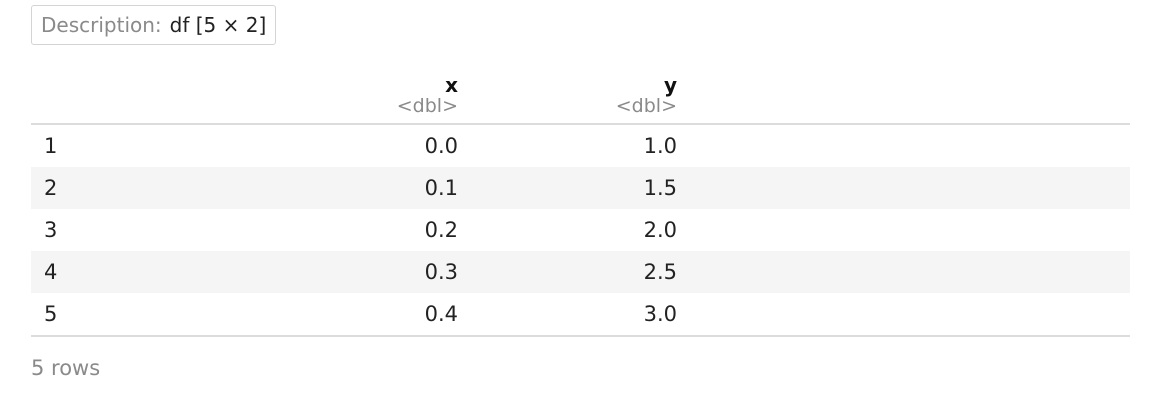  I want to click on description-value: df [5 × 2], so click(218, 25).